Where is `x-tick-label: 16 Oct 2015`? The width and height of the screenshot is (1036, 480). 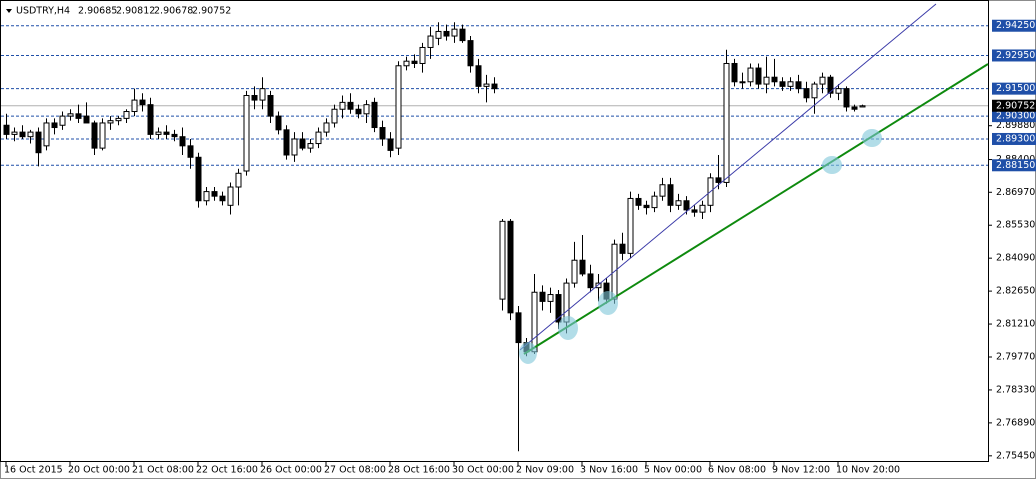 x-tick-label: 16 Oct 2015 is located at coordinates (33, 470).